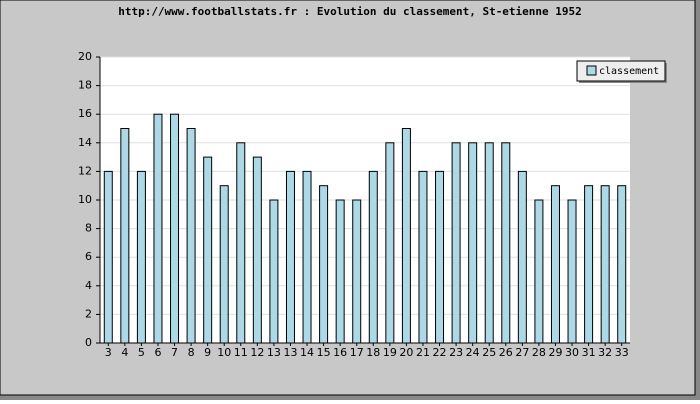 The height and width of the screenshot is (404, 700). What do you see at coordinates (241, 352) in the screenshot?
I see `x-tick-label: 11` at bounding box center [241, 352].